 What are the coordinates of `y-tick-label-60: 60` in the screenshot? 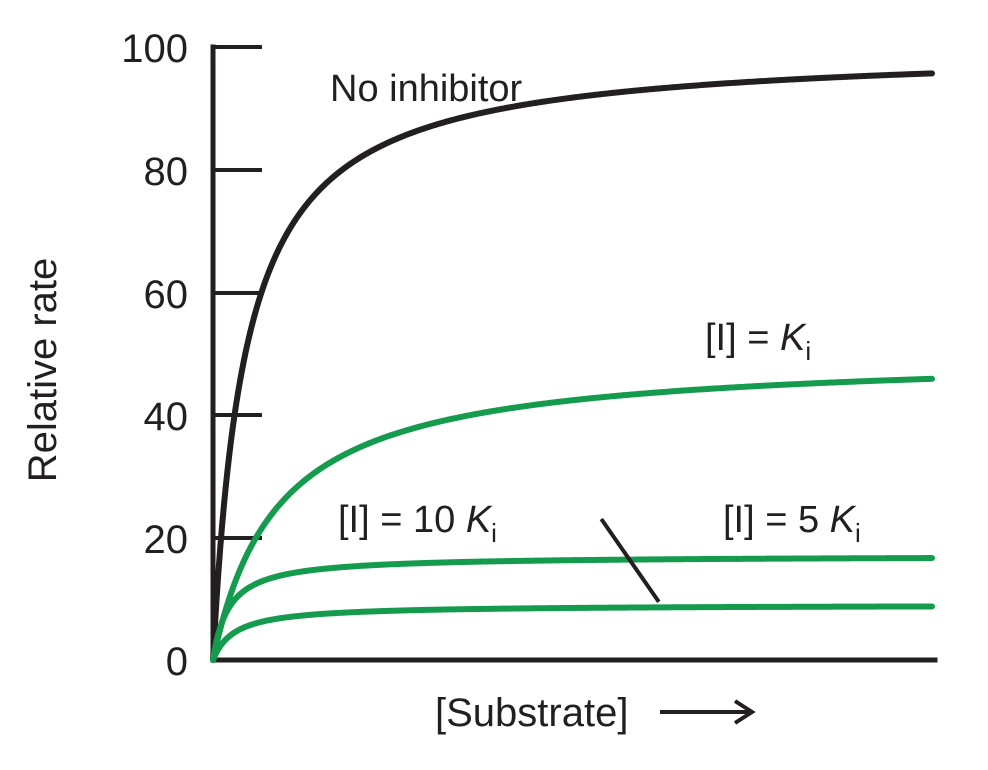 It's located at (166, 295).